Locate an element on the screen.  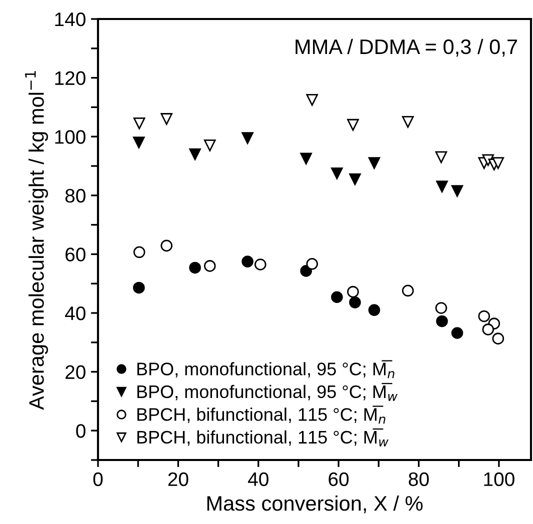
y-tick-label: 60 is located at coordinates (76, 255).